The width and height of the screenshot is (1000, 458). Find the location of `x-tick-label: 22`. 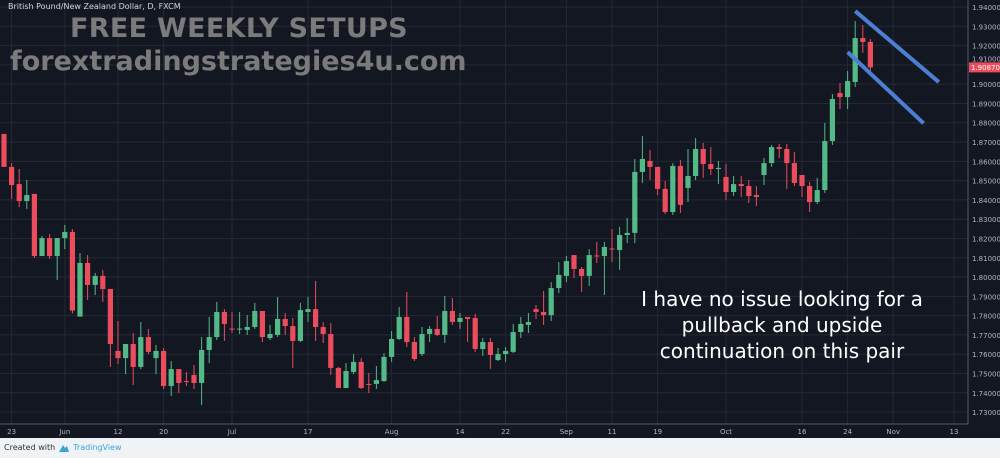

x-tick-label: 22 is located at coordinates (505, 432).